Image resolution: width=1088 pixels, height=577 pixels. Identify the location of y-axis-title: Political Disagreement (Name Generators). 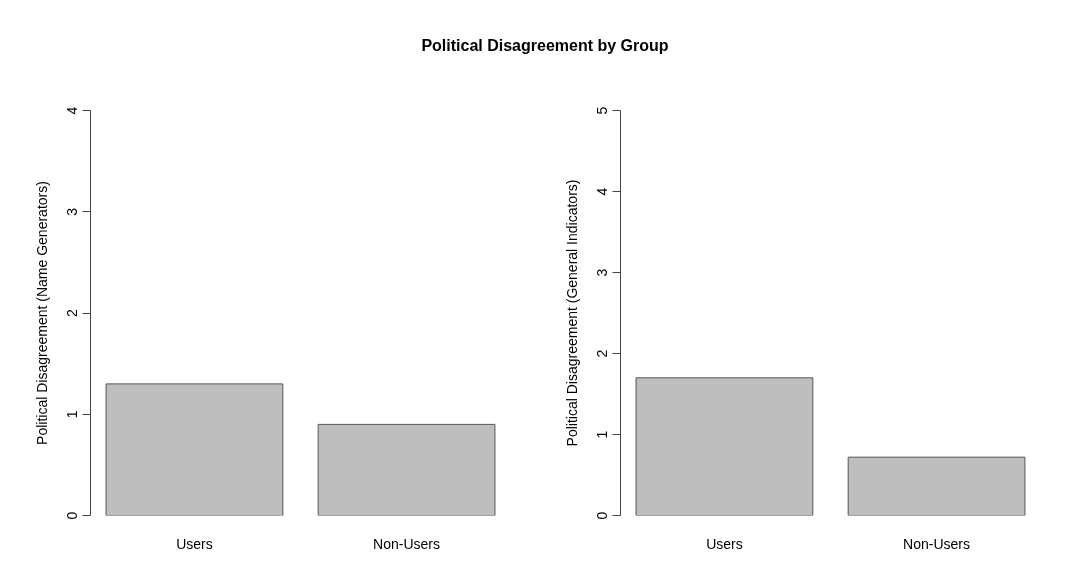
(41, 313).